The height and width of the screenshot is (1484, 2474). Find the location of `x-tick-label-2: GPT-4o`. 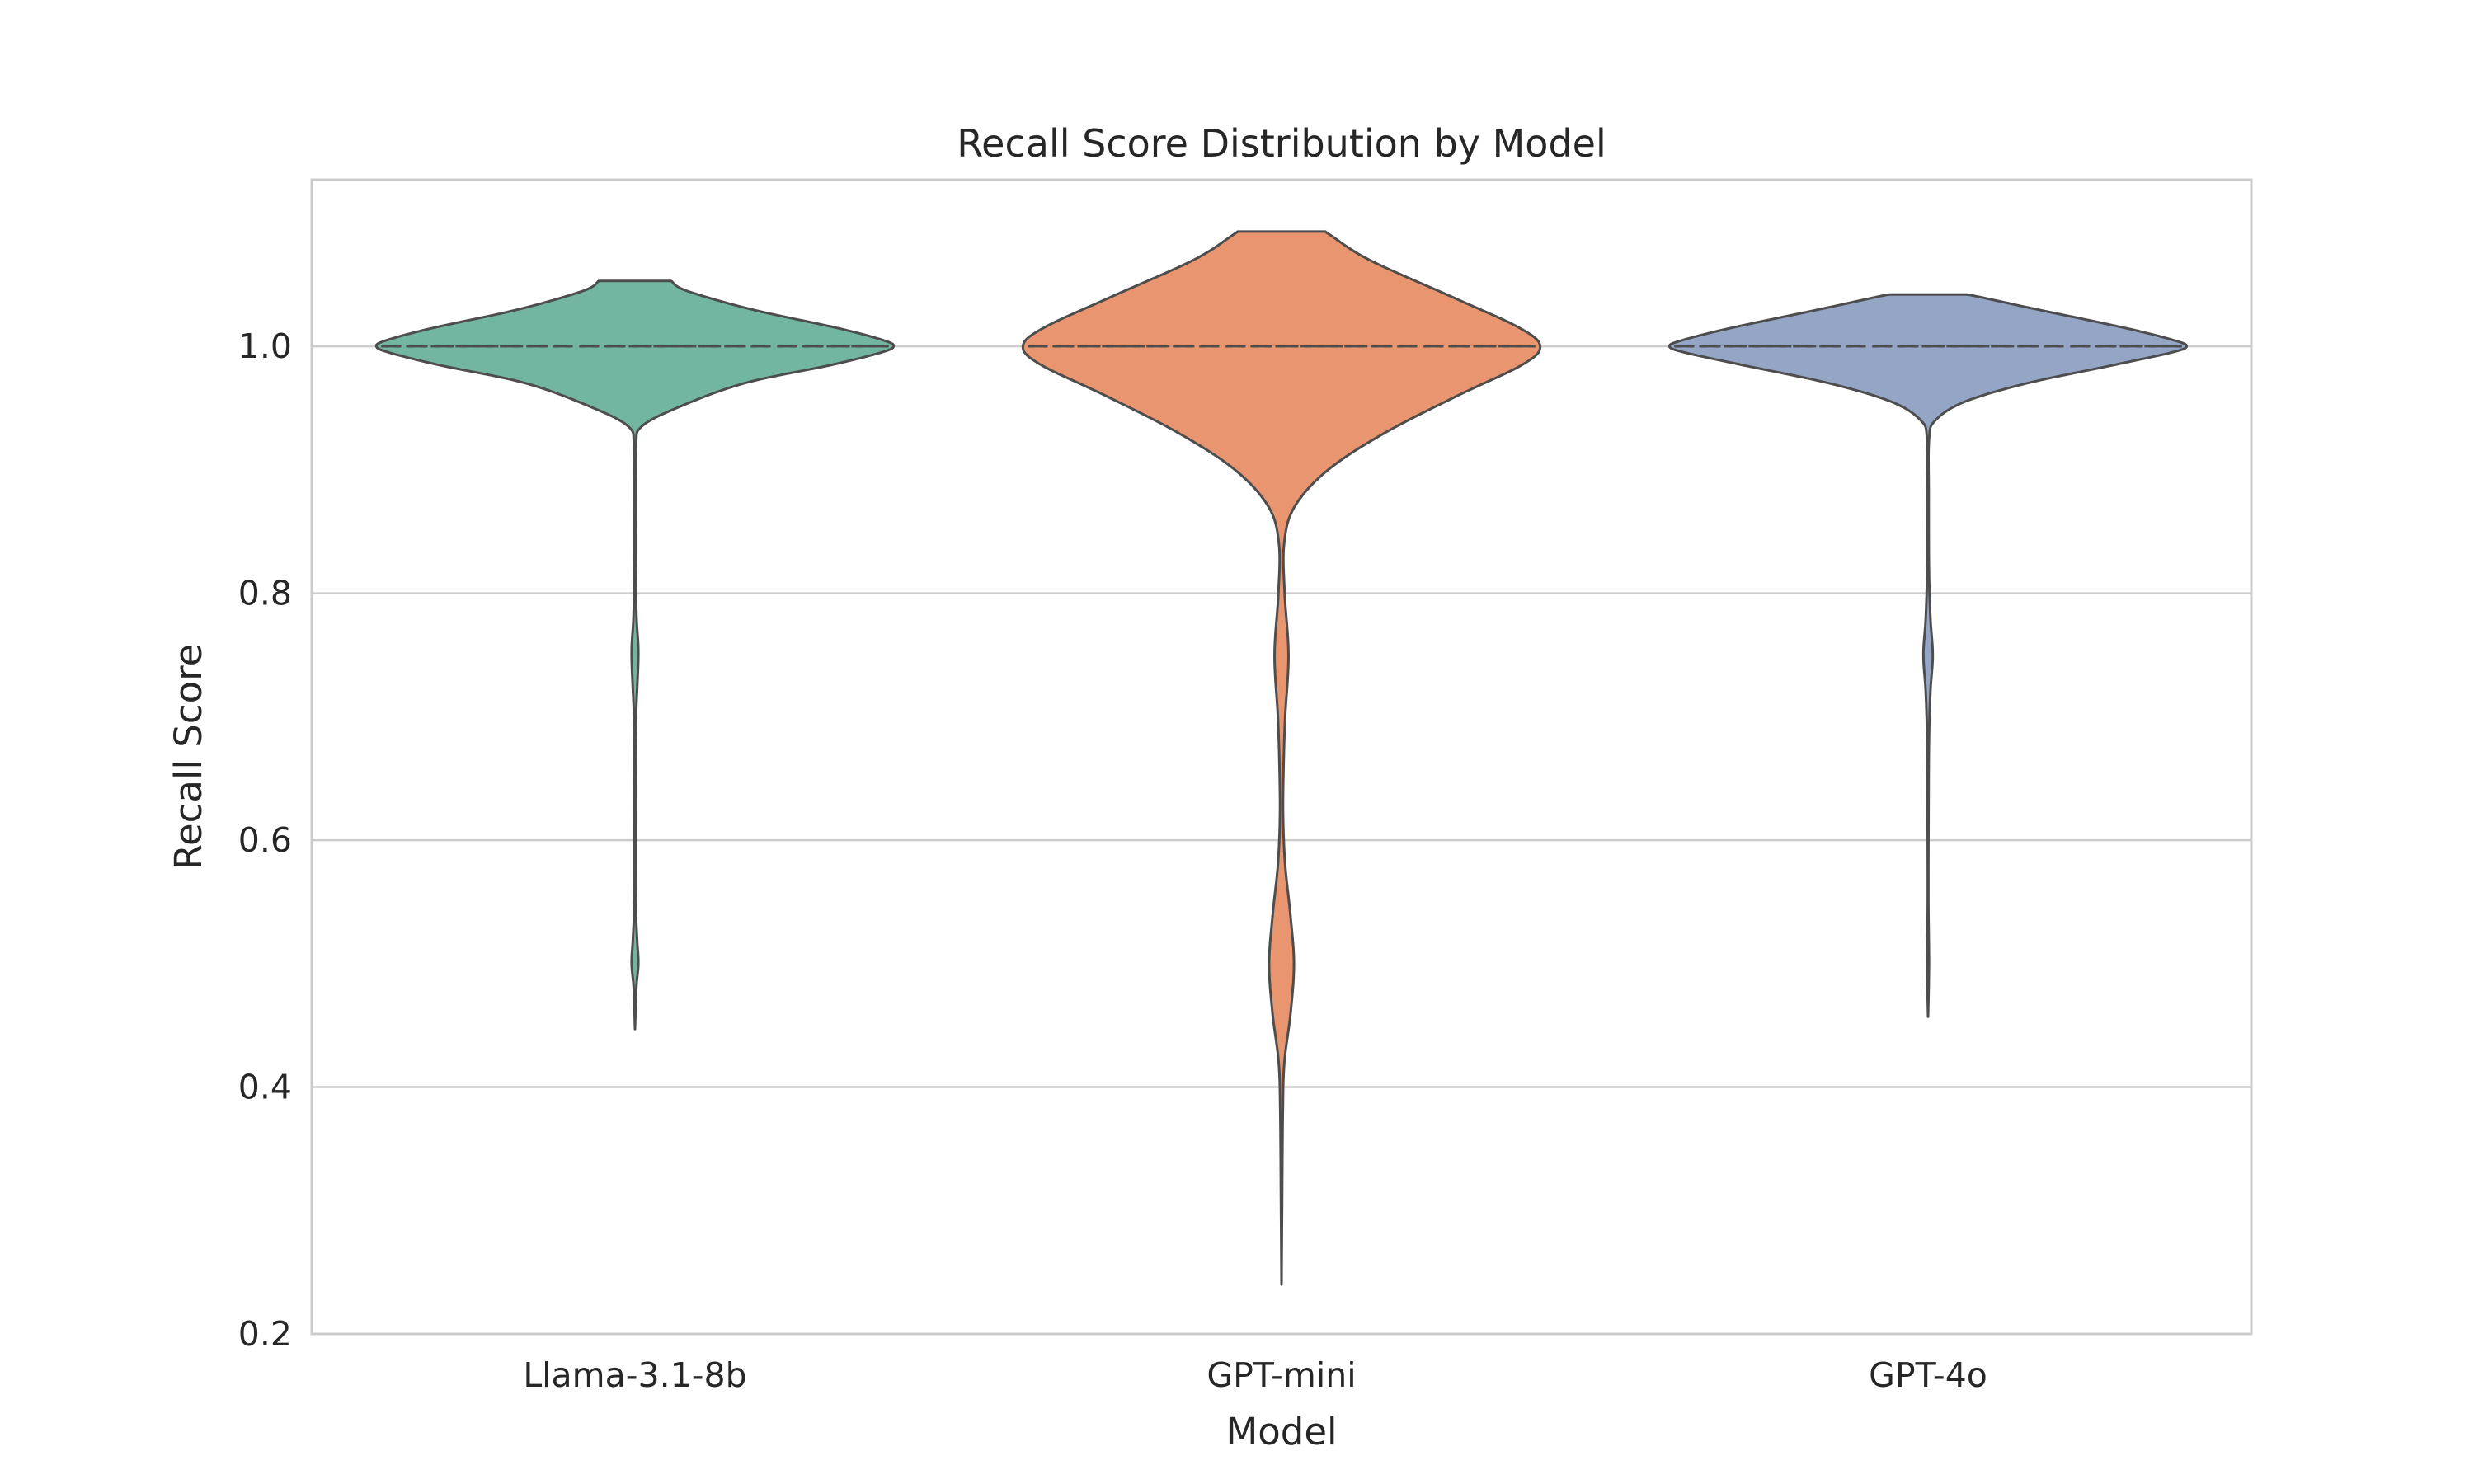

x-tick-label-2: GPT-4o is located at coordinates (1928, 1375).